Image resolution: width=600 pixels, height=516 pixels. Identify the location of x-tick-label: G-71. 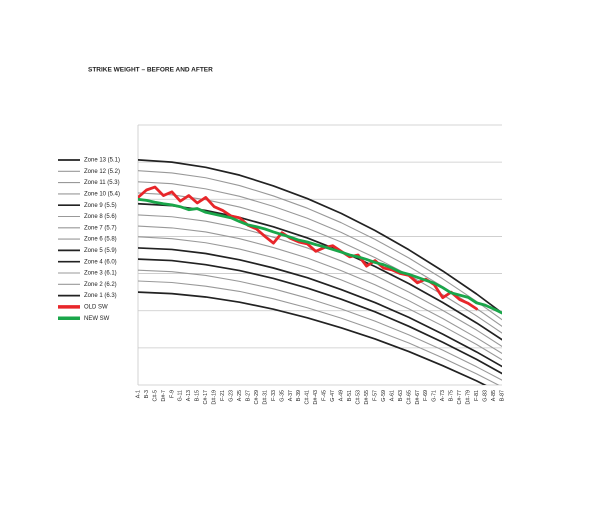
(435, 396).